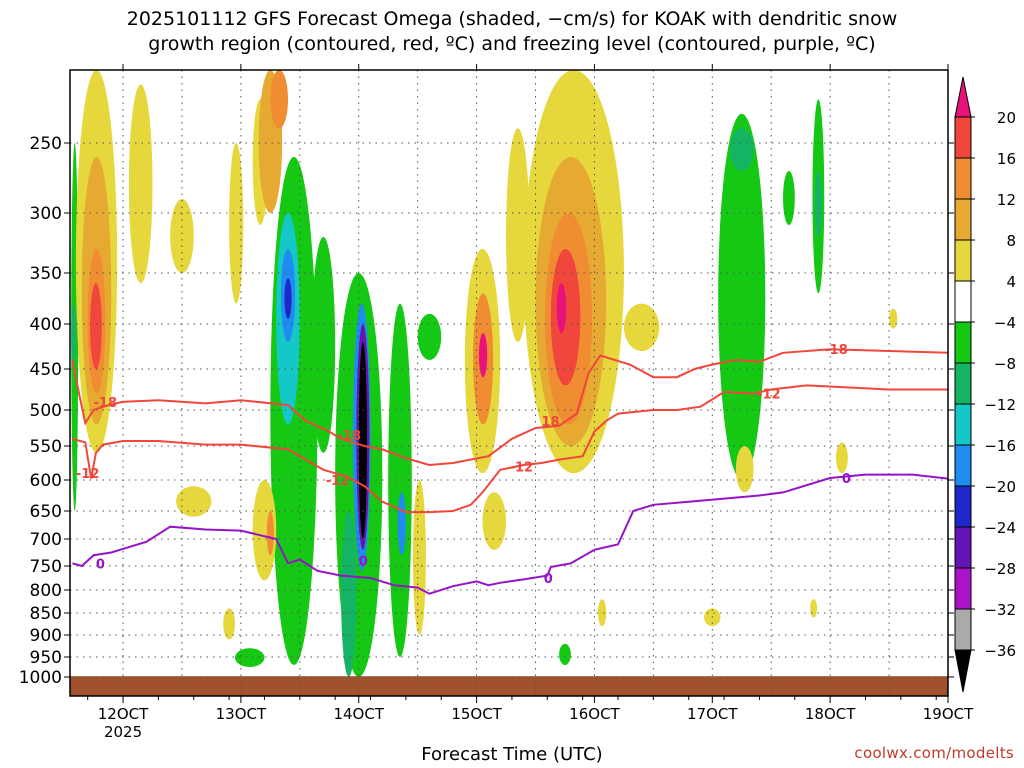 Image resolution: width=1024 pixels, height=768 pixels. What do you see at coordinates (46, 411) in the screenshot?
I see `y-tick-label: 500` at bounding box center [46, 411].